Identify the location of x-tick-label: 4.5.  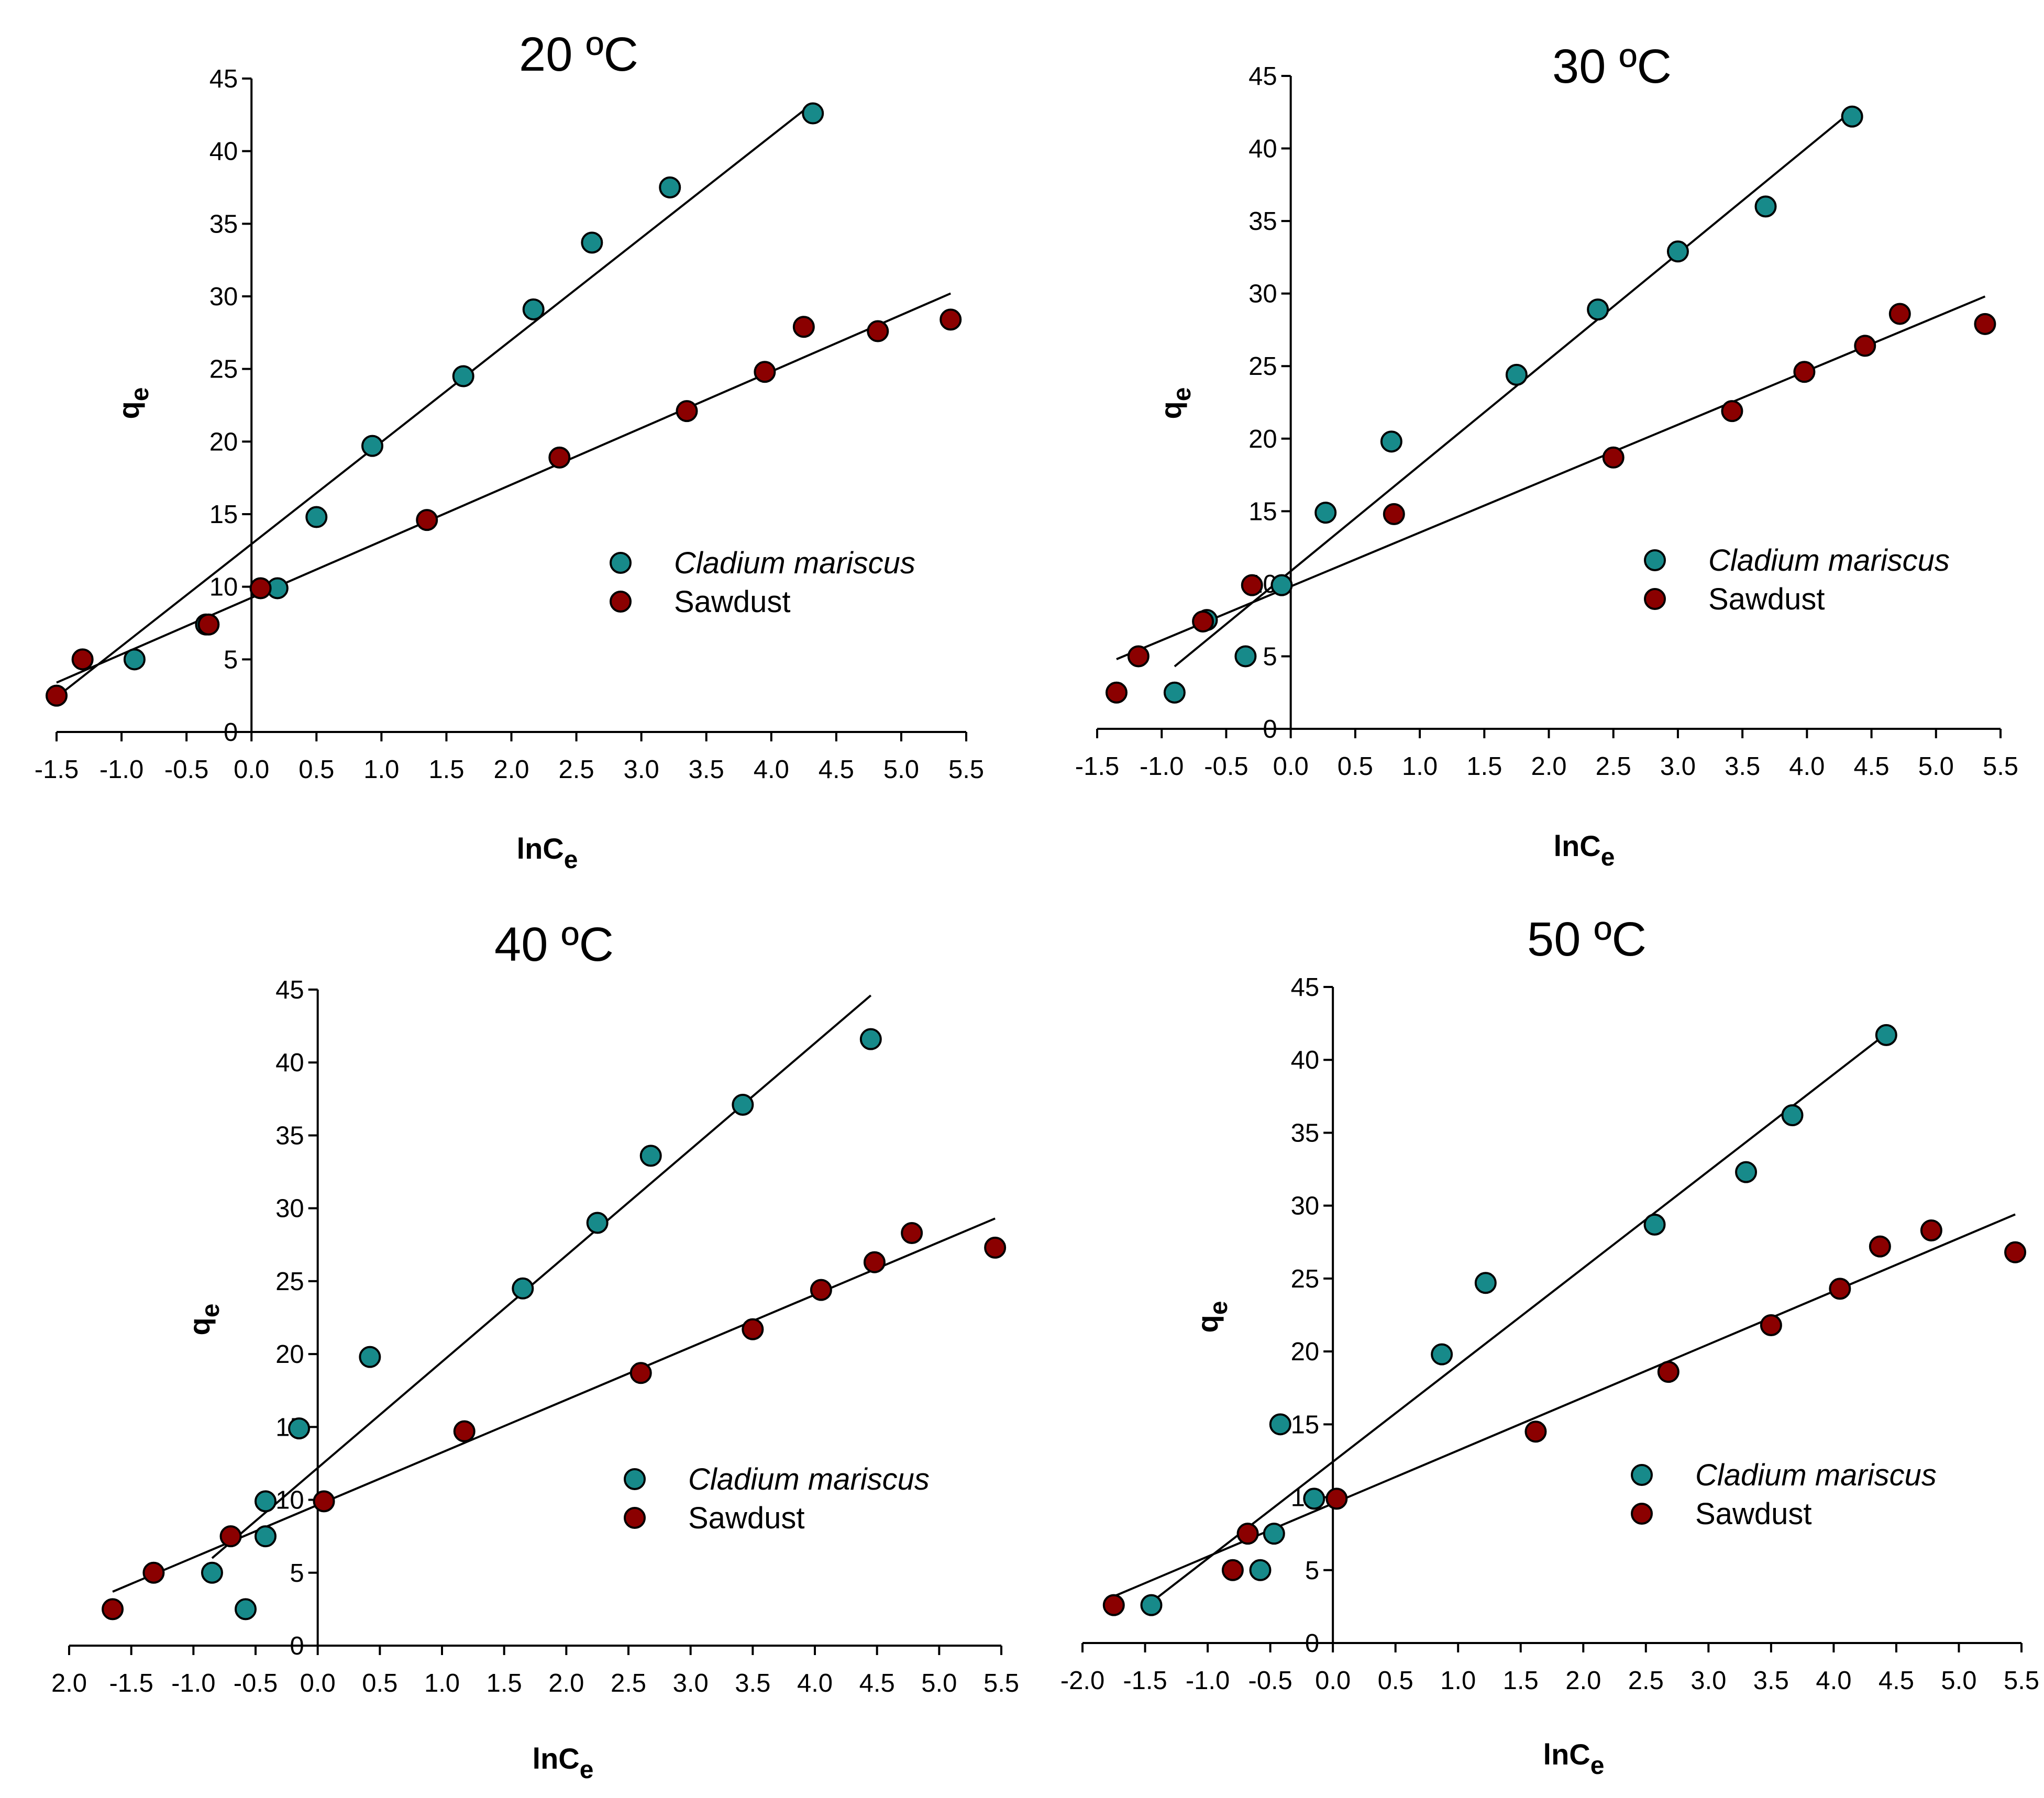
(1872, 767).